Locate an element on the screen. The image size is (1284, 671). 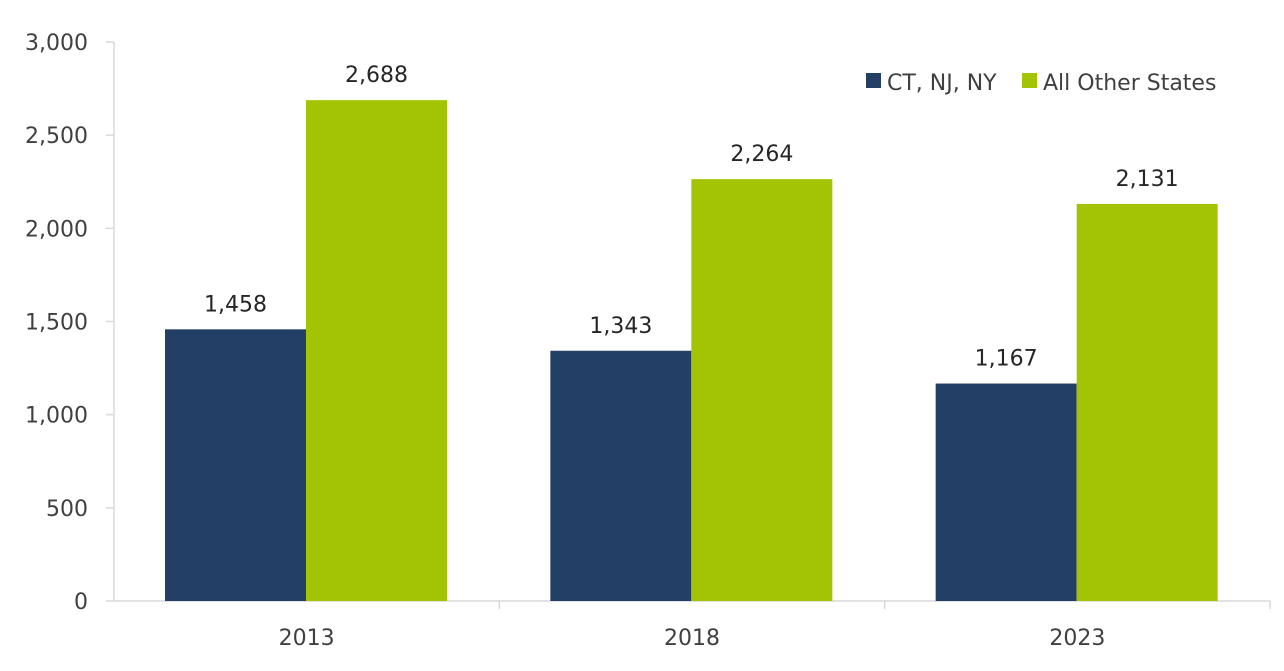
bar-all-other-states-2023 is located at coordinates (1147, 402).